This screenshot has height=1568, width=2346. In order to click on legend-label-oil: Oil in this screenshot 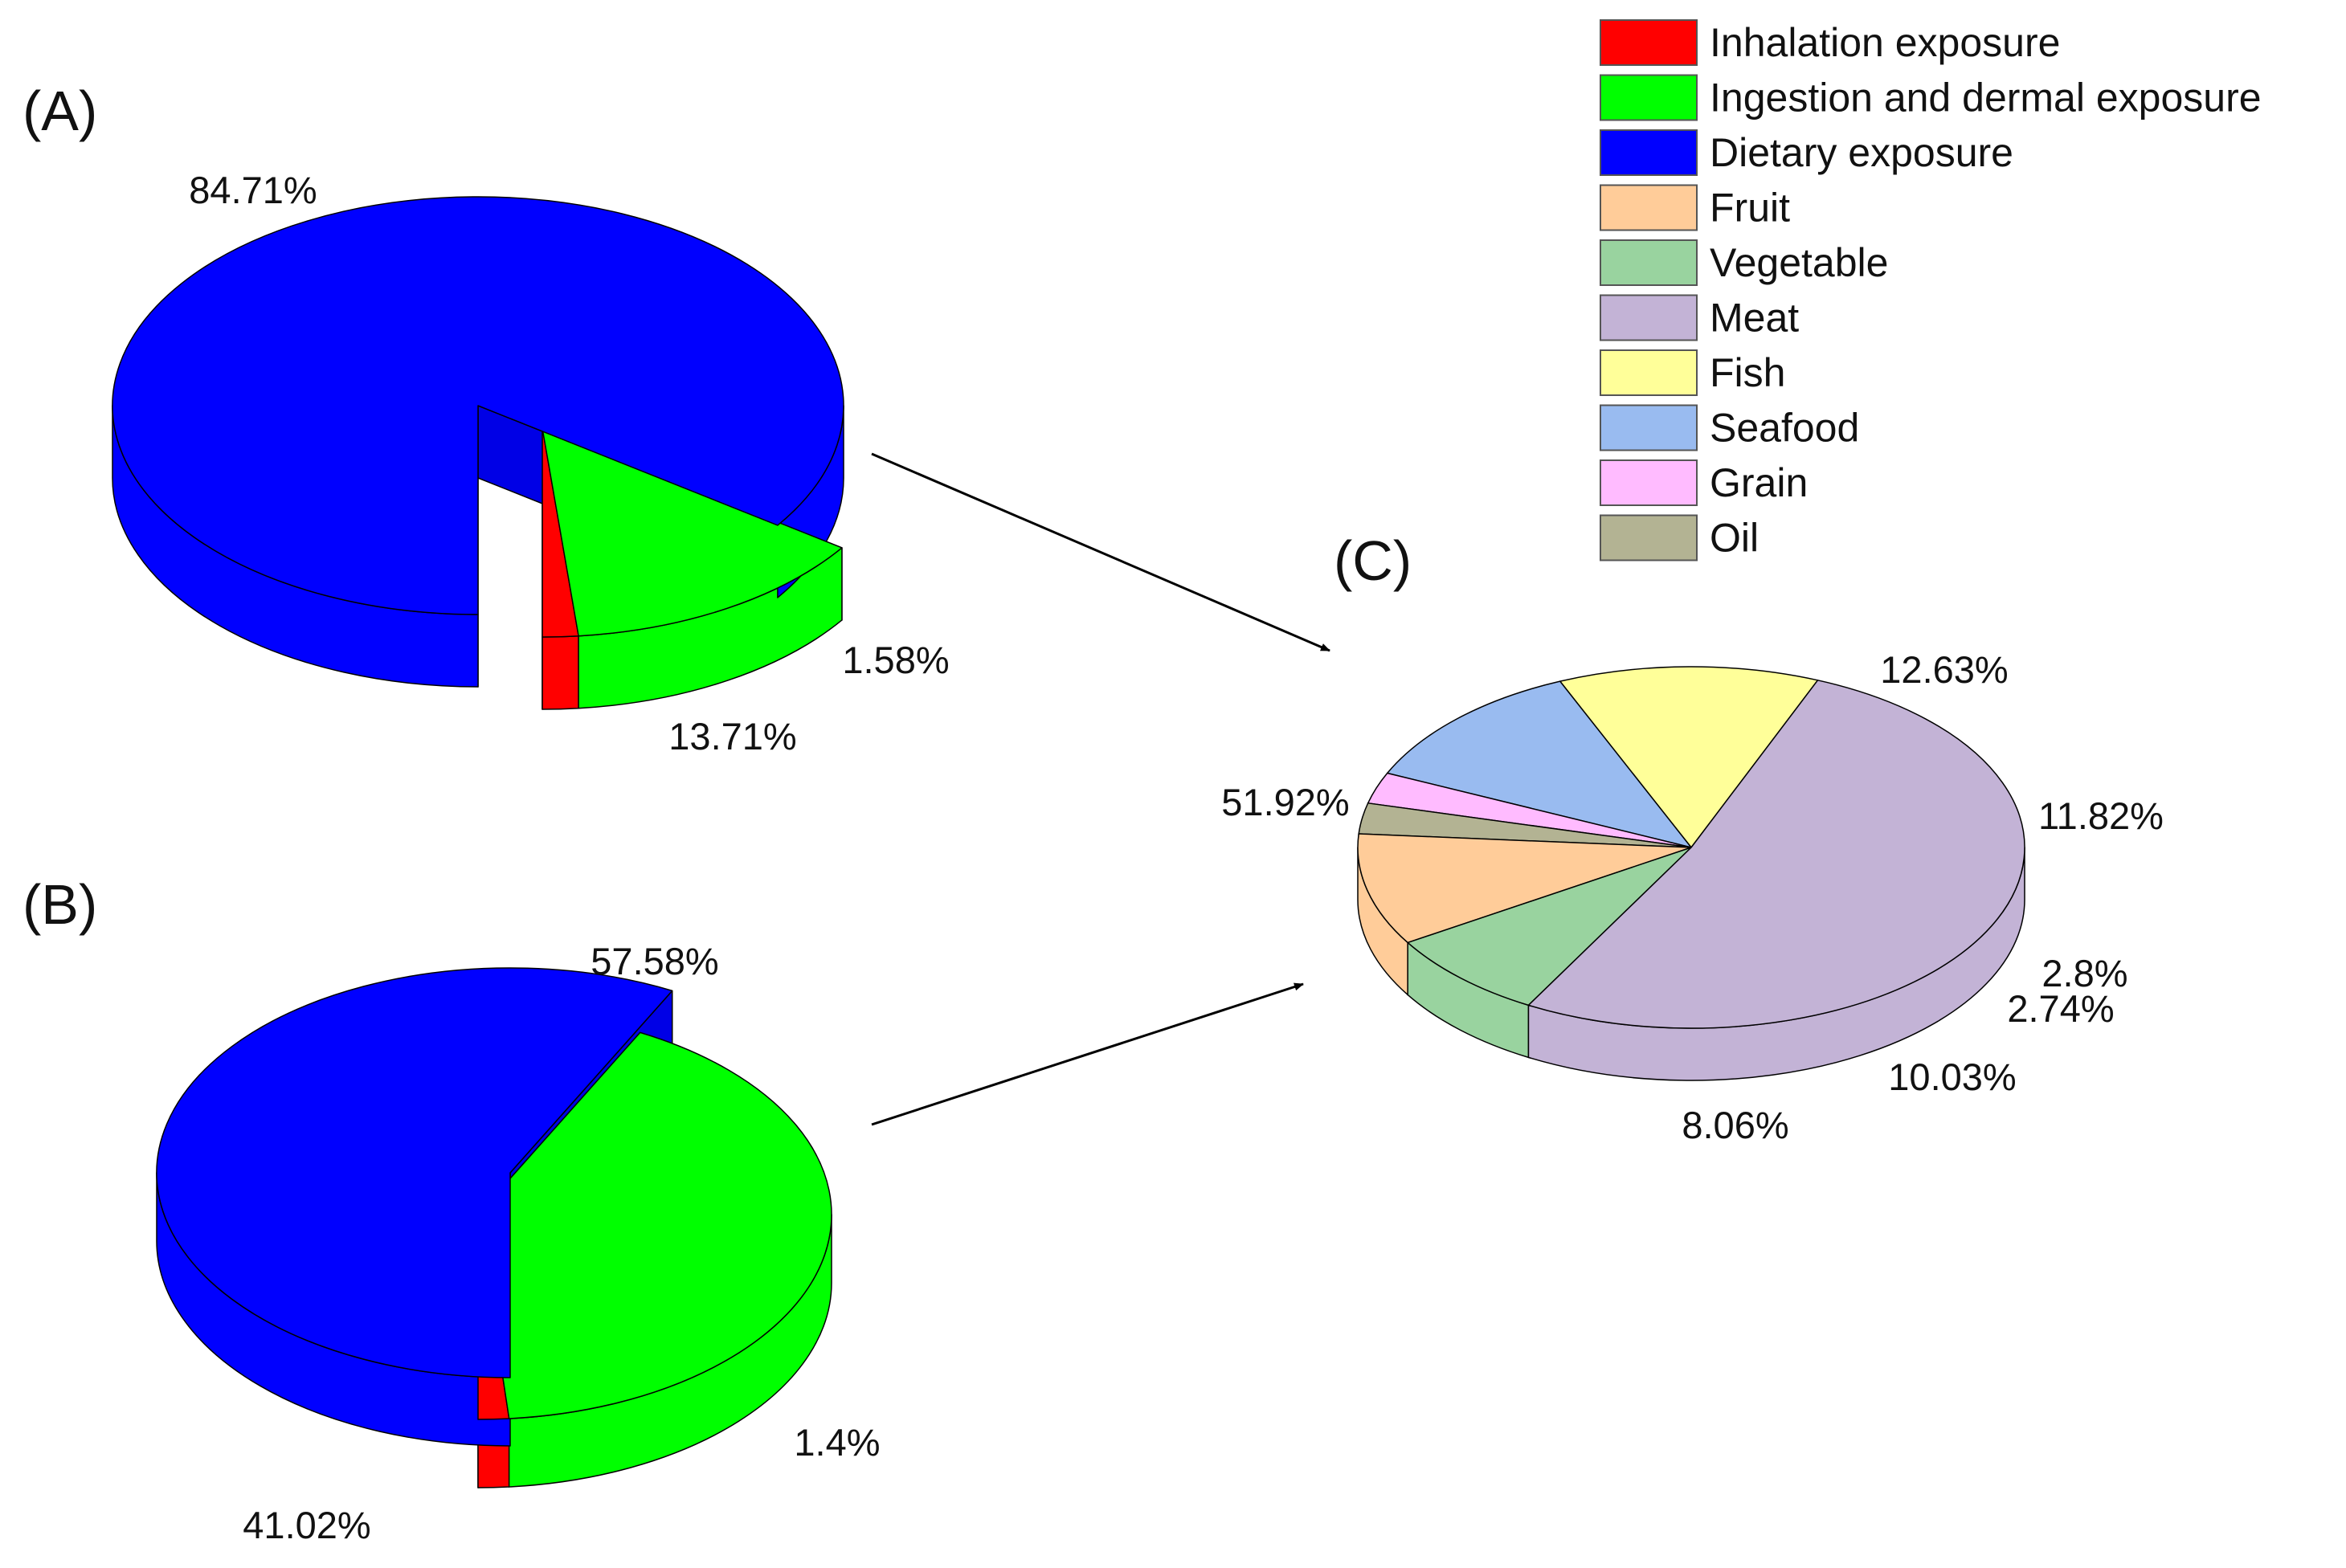, I will do `click(1734, 538)`.